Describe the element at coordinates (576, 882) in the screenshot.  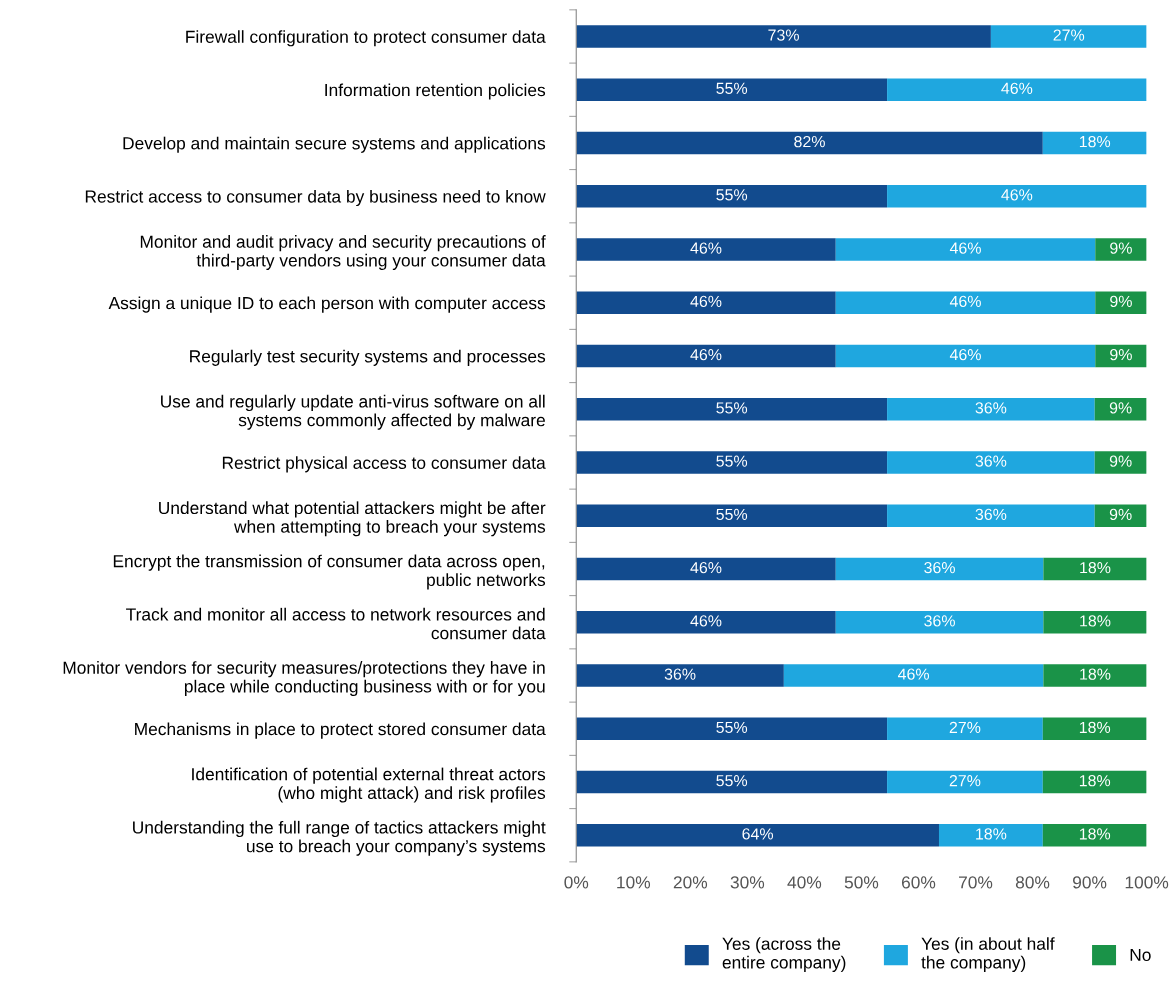
I see `x-tick-label: 0%` at that location.